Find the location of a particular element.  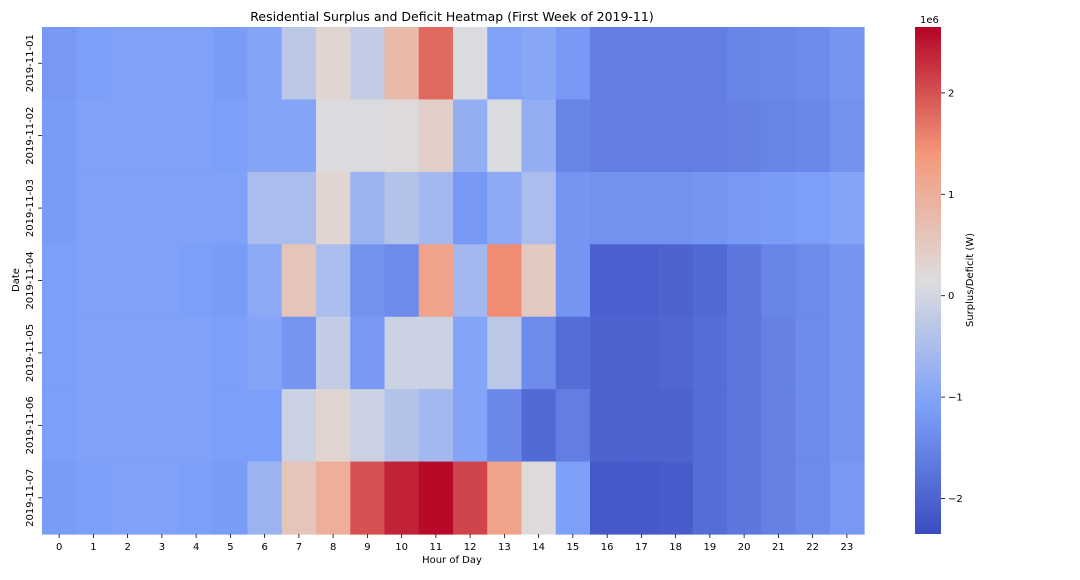

colorbar-gradient is located at coordinates (928, 280).